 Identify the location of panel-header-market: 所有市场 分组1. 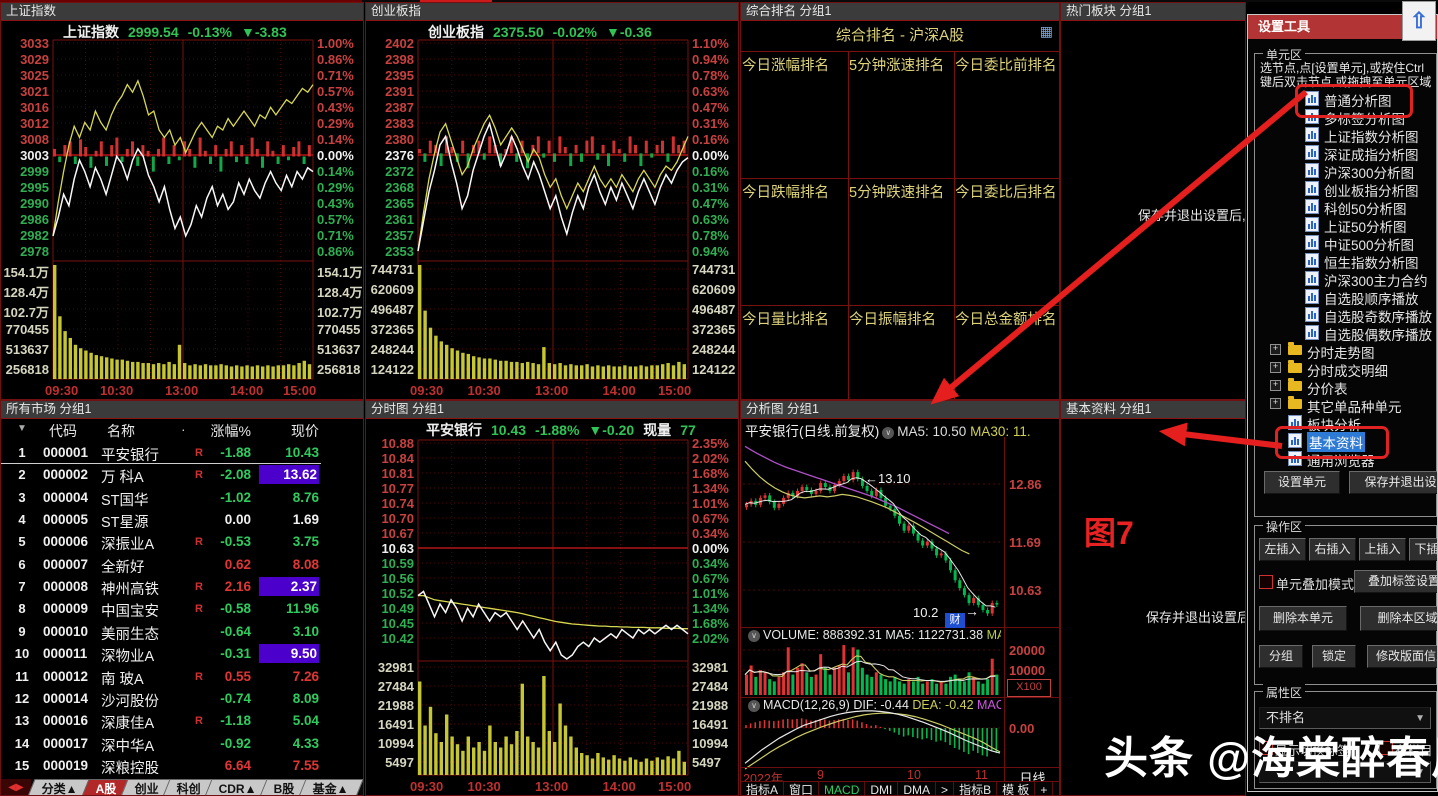
(182, 410).